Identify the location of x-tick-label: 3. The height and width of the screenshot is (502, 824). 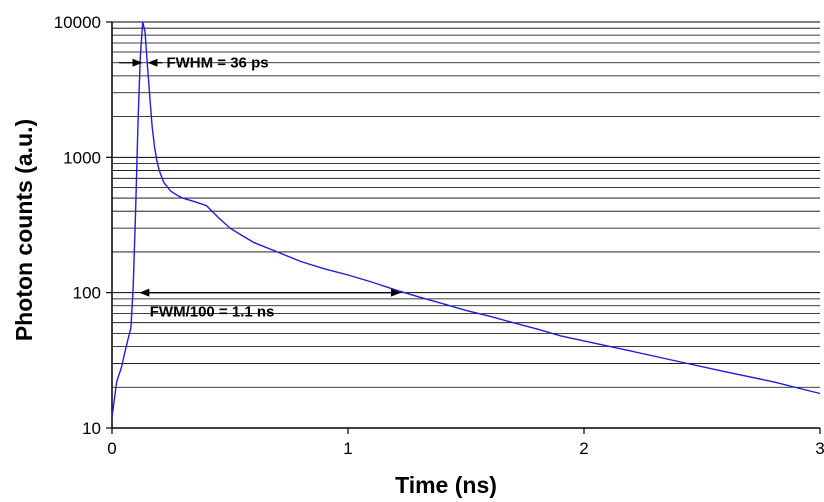
(819, 448).